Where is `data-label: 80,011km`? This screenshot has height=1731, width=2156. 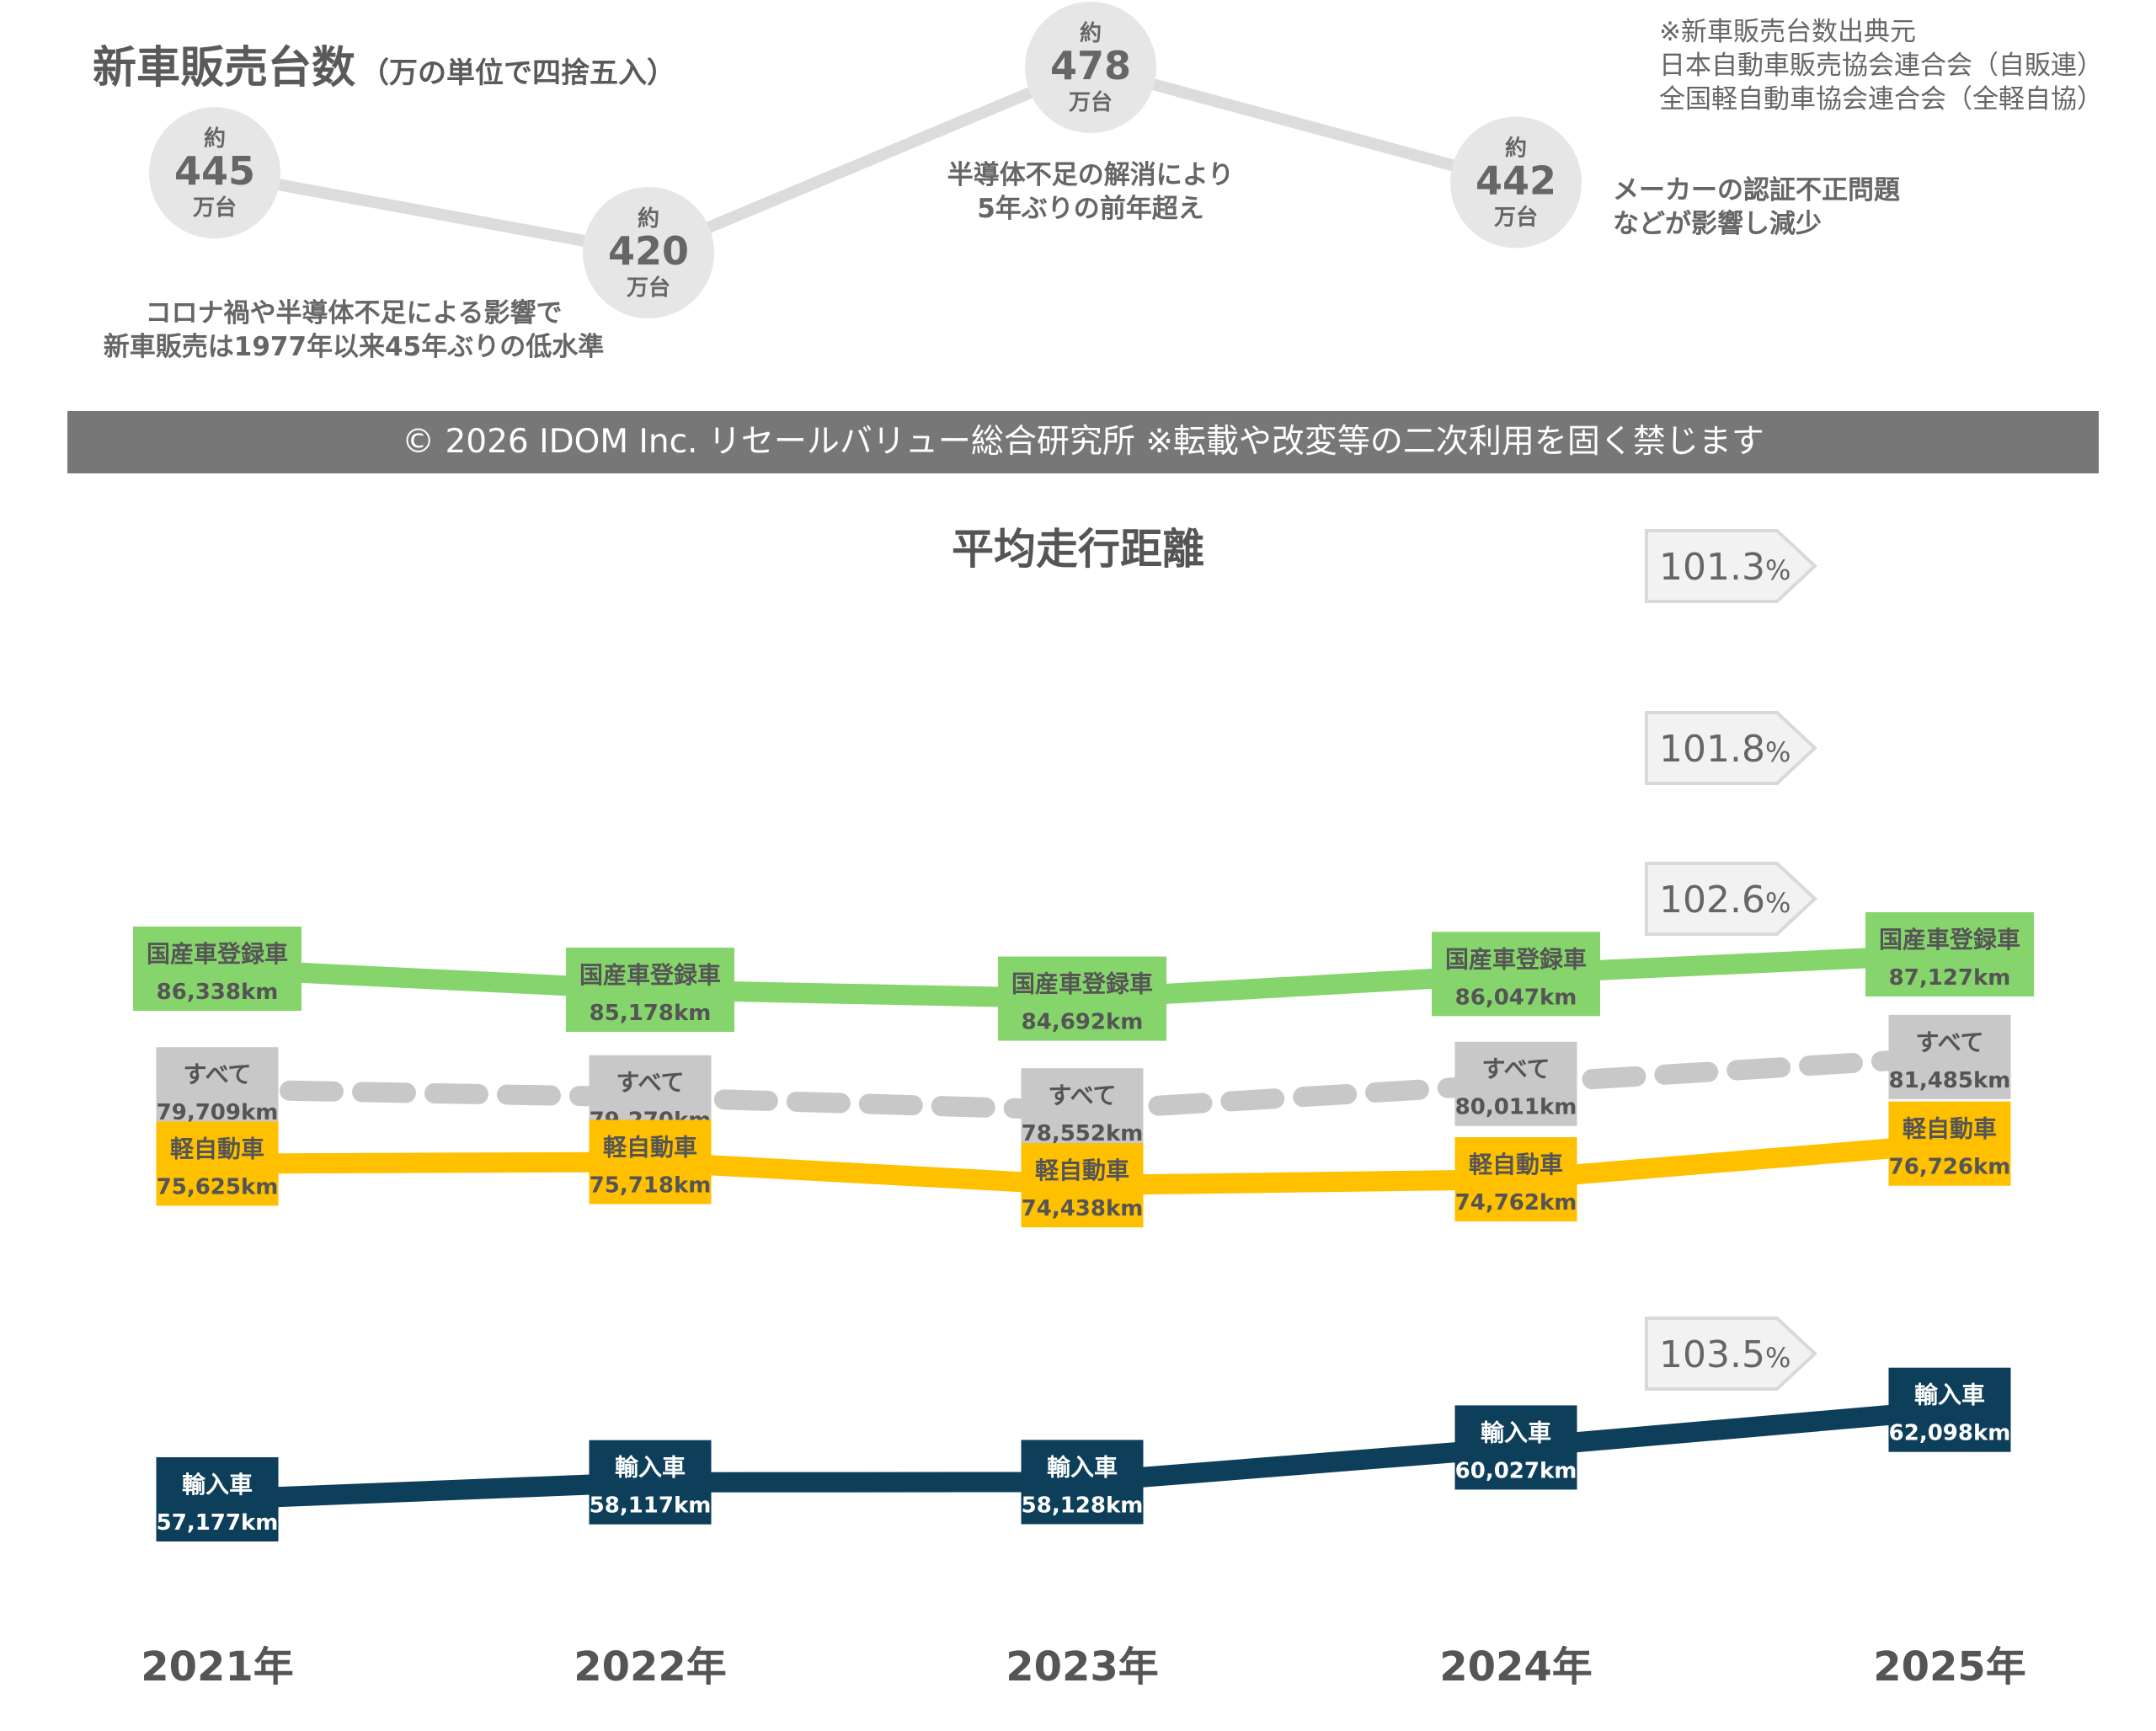 data-label: 80,011km is located at coordinates (1516, 1107).